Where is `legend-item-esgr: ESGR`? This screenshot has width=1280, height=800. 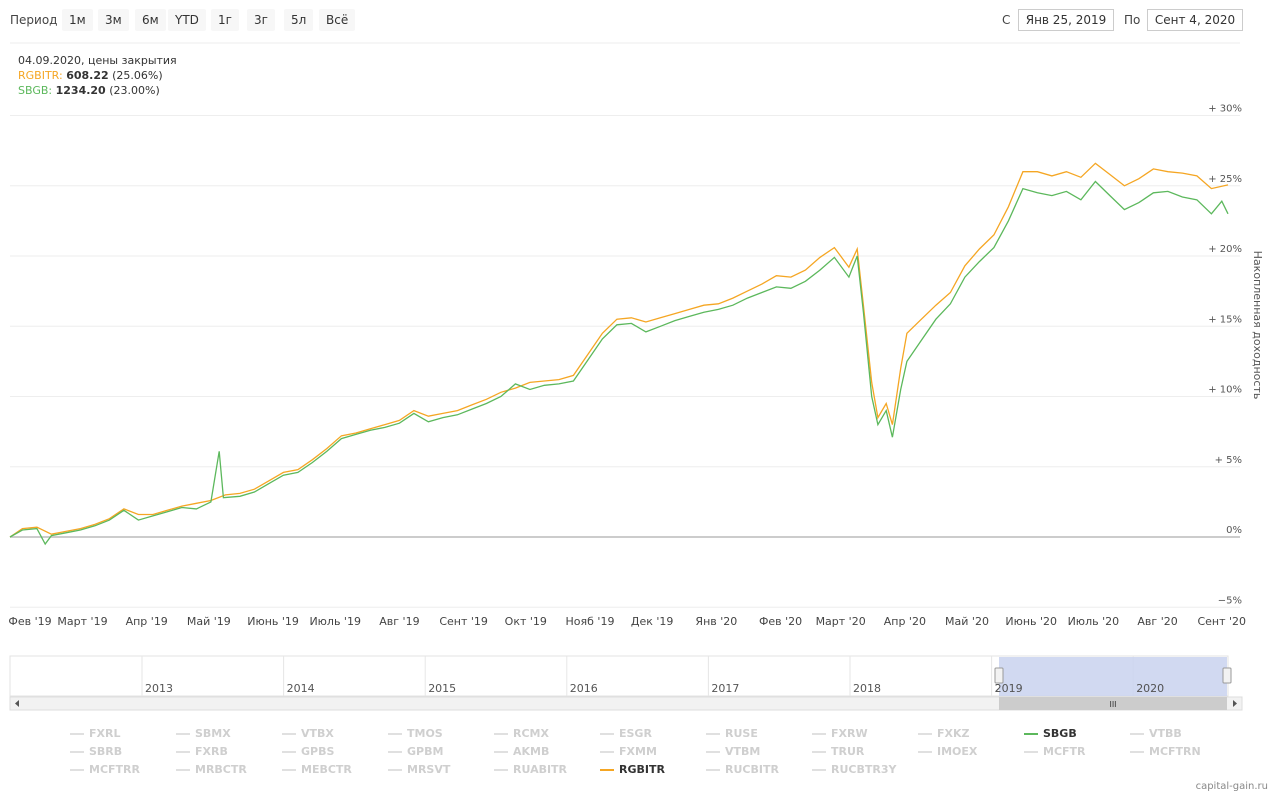 legend-item-esgr: ESGR is located at coordinates (626, 734).